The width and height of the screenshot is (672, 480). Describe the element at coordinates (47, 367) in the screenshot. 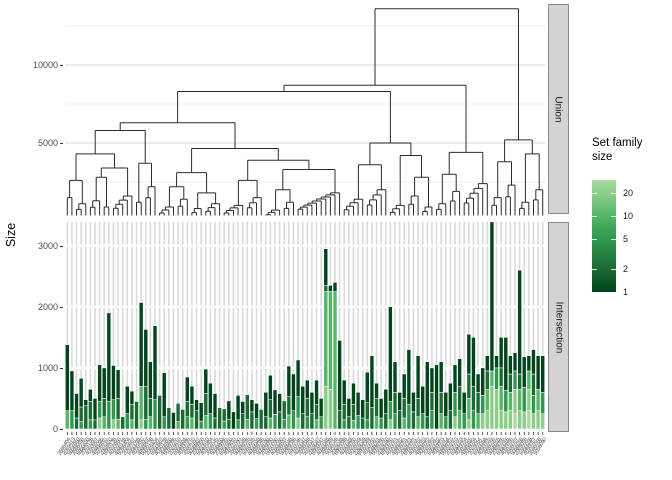

I see `y-tick-label: 1000` at that location.